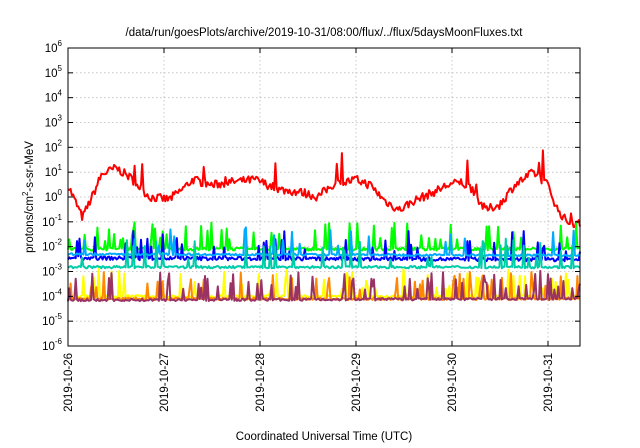  I want to click on x-tick-label: 2019-10-30, so click(453, 382).